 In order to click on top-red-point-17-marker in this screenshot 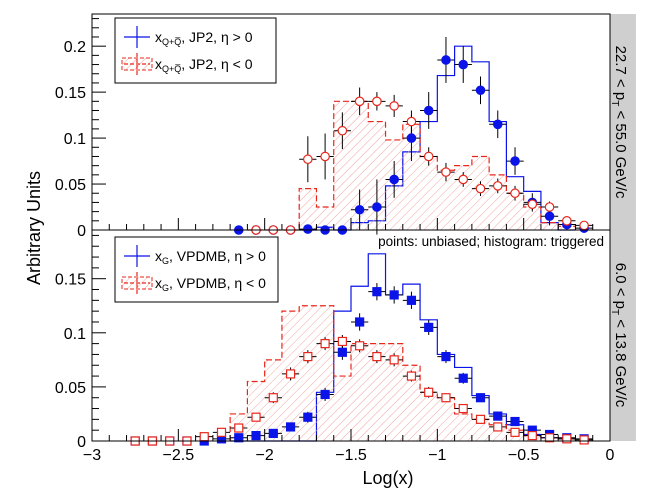, I will do `click(549, 207)`.